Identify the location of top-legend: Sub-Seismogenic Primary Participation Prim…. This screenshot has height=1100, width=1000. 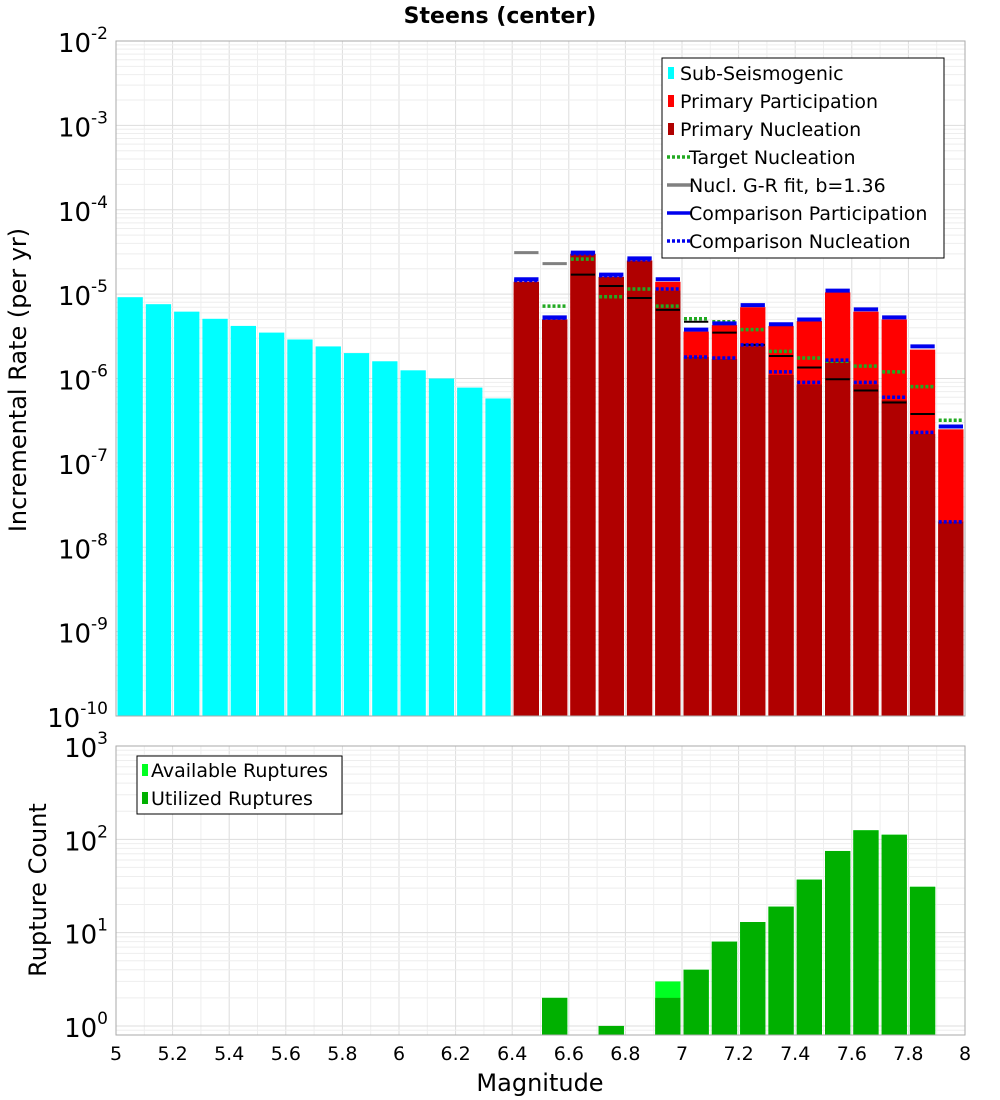
(803, 158).